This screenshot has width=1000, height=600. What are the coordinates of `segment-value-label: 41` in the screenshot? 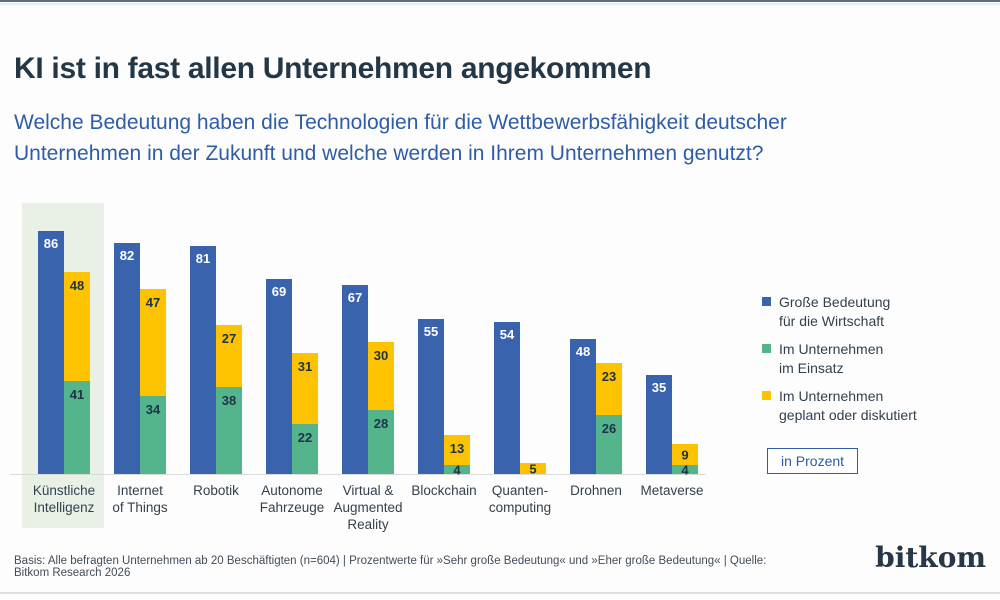 It's located at (77, 394).